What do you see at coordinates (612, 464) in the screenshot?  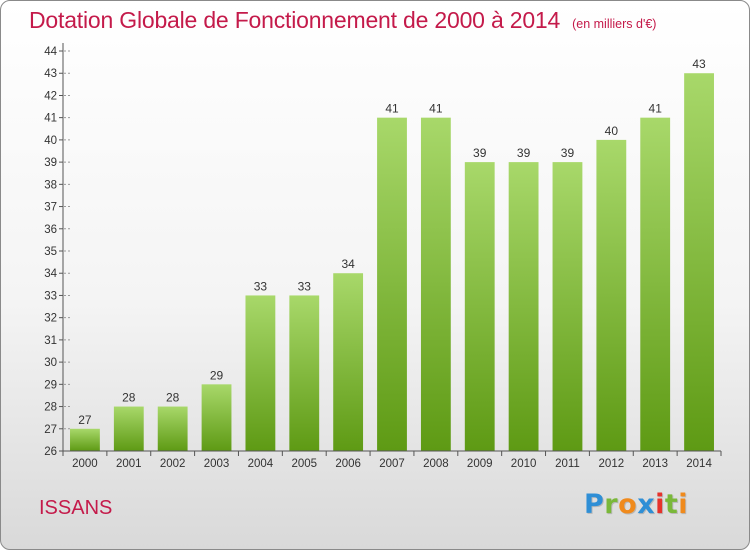 I see `x-tick-label: 2012` at bounding box center [612, 464].